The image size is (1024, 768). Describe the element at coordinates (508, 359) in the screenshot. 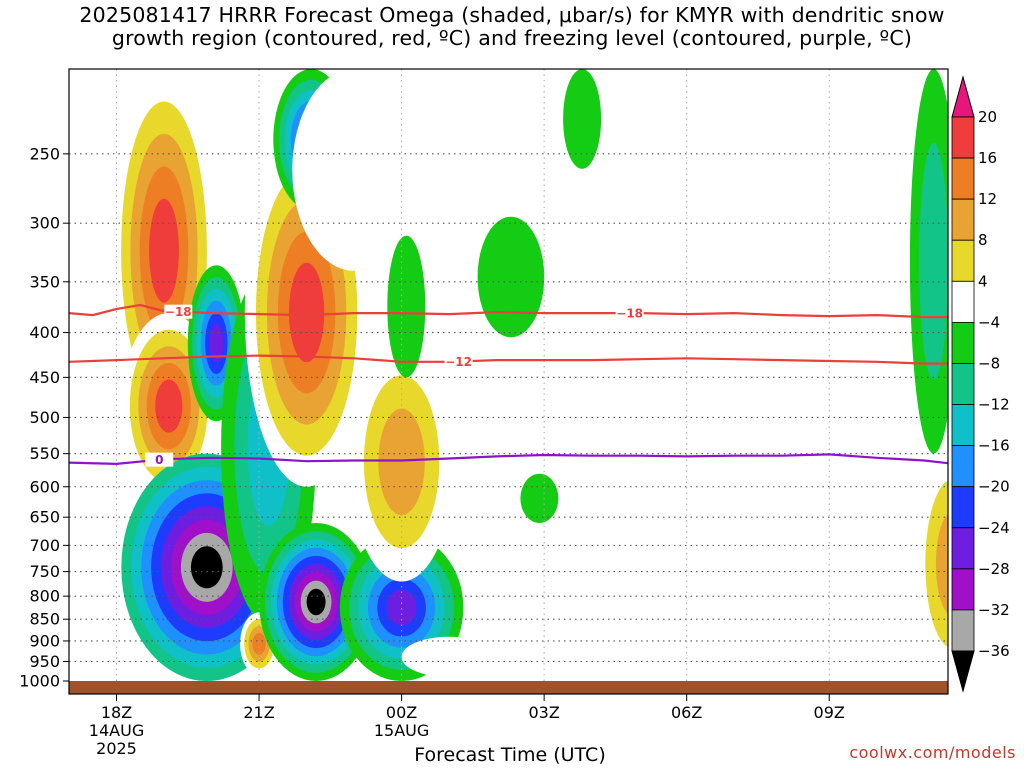

I see `contour--12` at that location.